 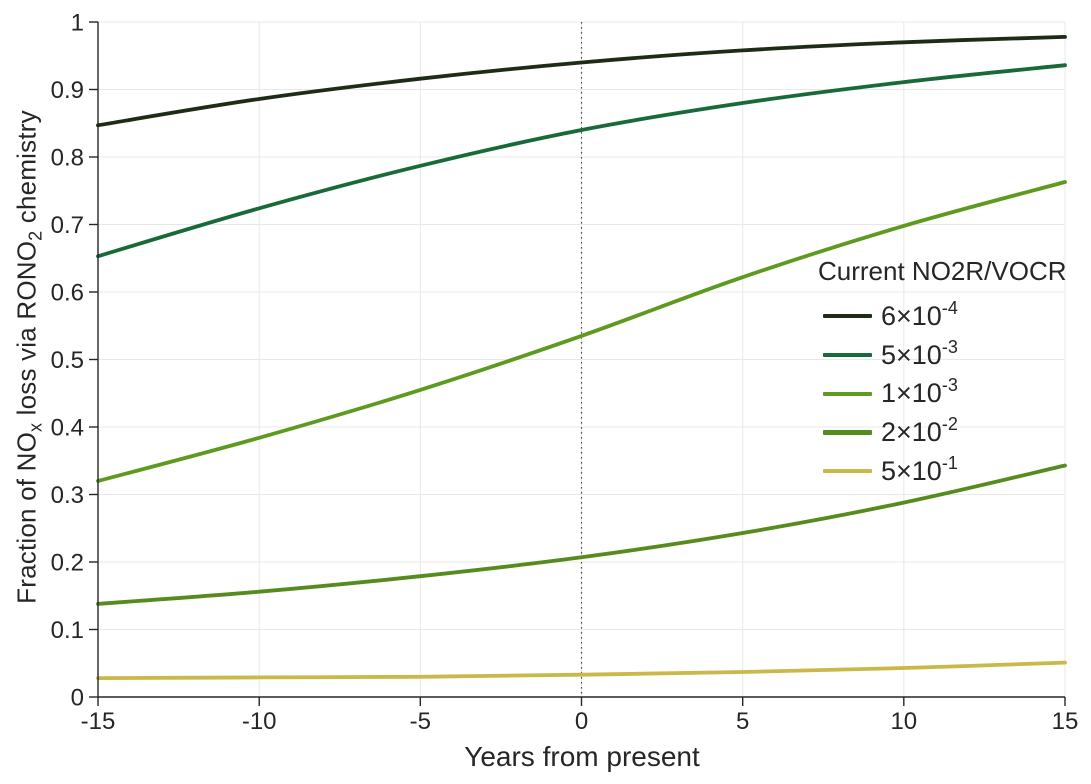 I want to click on legend-exponent: -1, so click(x=949, y=462).